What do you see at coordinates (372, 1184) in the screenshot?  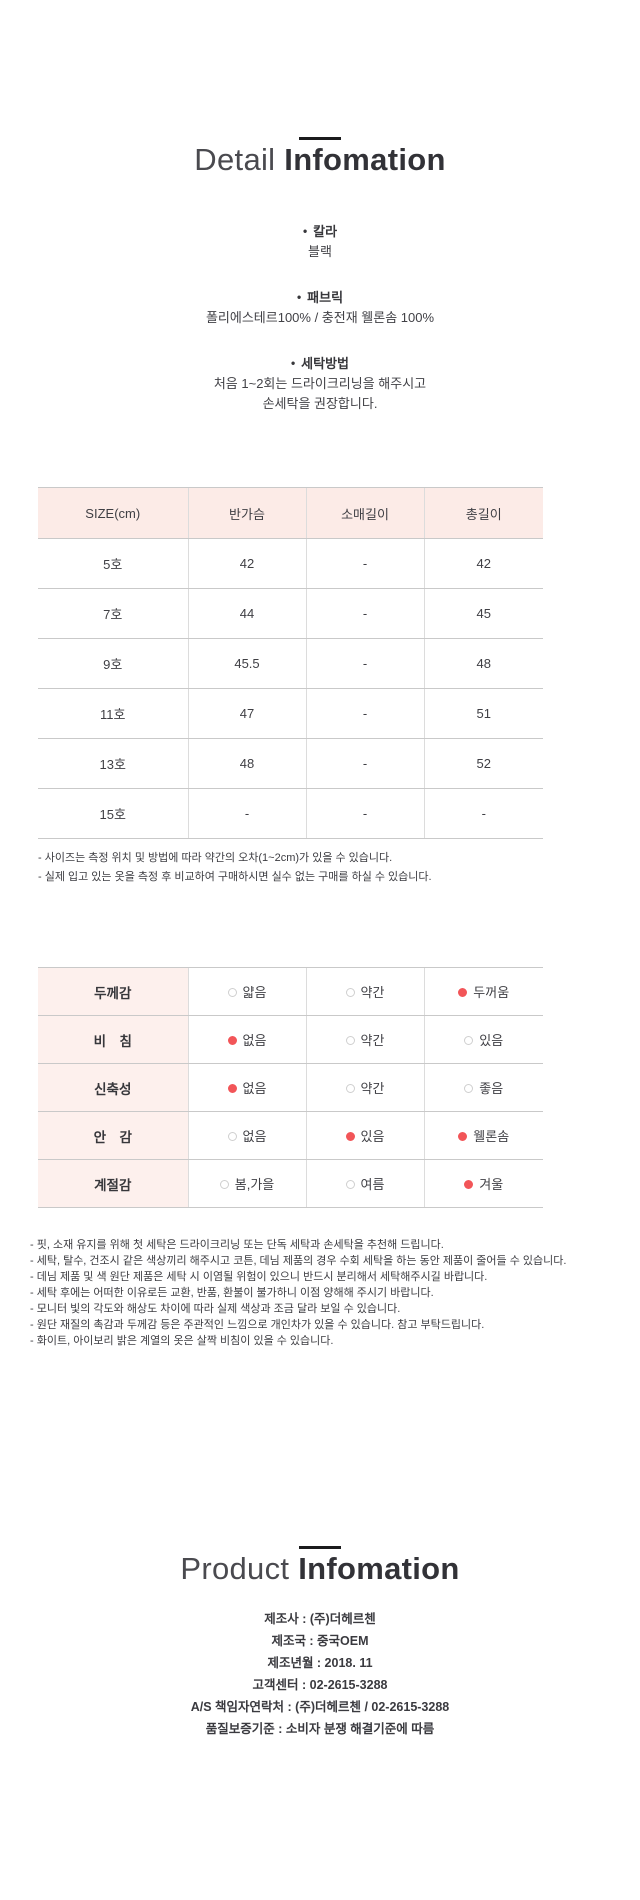 I see `fabric-option-label: 여름` at bounding box center [372, 1184].